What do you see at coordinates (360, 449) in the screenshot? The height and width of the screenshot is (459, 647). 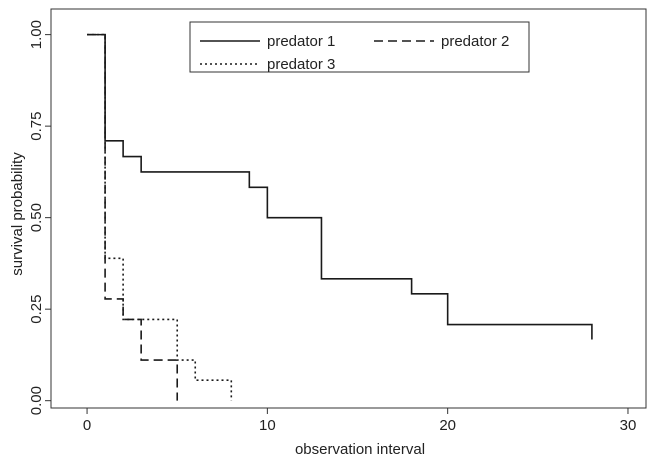 I see `x-axis-label: observation interval` at bounding box center [360, 449].